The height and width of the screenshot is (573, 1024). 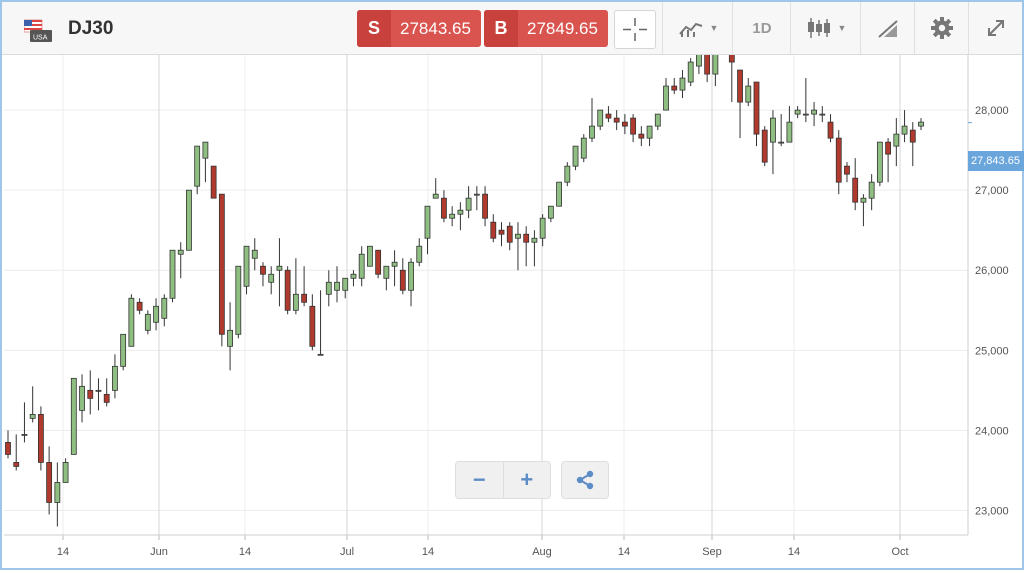 What do you see at coordinates (714, 28) in the screenshot?
I see `chevron-down-icon: ▼` at bounding box center [714, 28].